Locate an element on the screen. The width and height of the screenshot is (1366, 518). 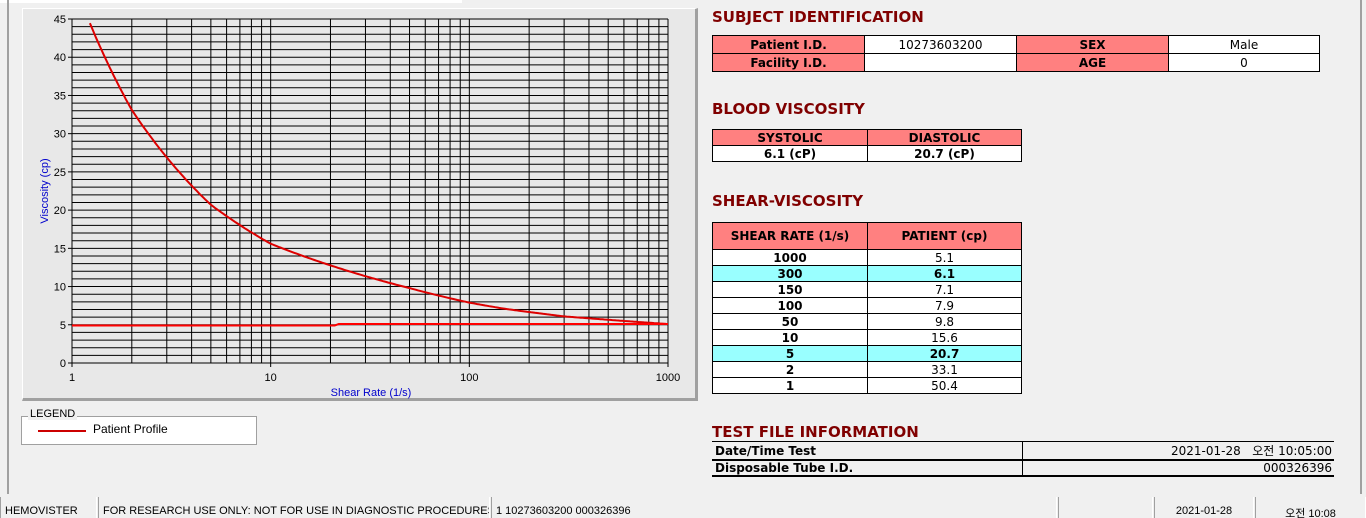
patient-value-cell: 20.7 is located at coordinates (944, 353).